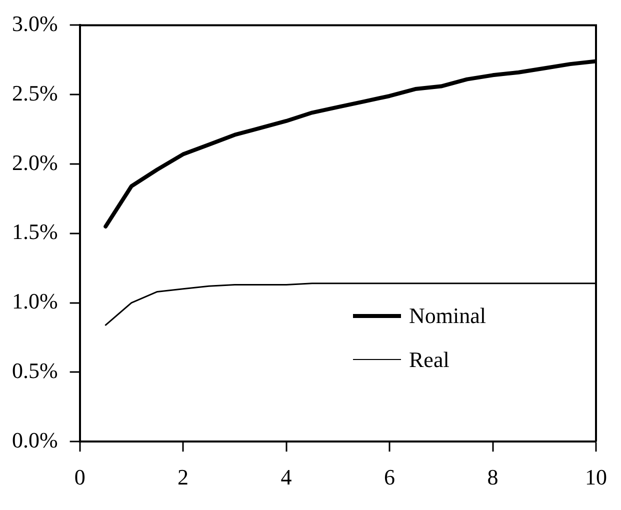 The width and height of the screenshot is (621, 510). What do you see at coordinates (429, 359) in the screenshot?
I see `legend-label: Real` at bounding box center [429, 359].